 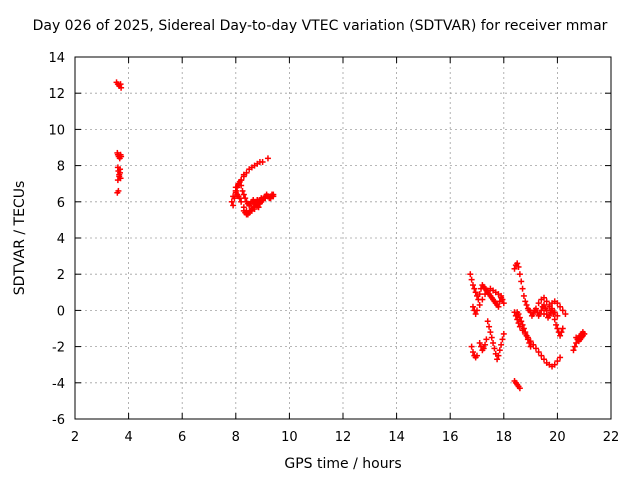 I want to click on x-tick-label: 8, so click(x=236, y=437).